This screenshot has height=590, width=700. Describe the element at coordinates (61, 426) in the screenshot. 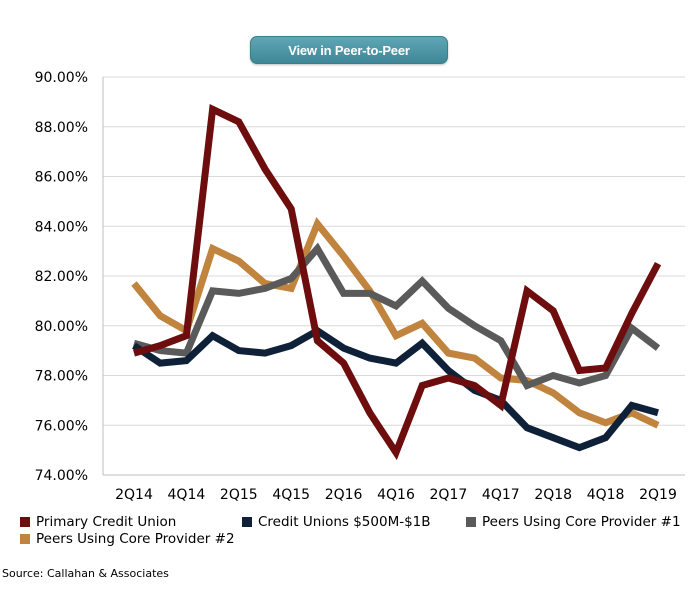

I see `y-tick-label: 76.00%` at that location.